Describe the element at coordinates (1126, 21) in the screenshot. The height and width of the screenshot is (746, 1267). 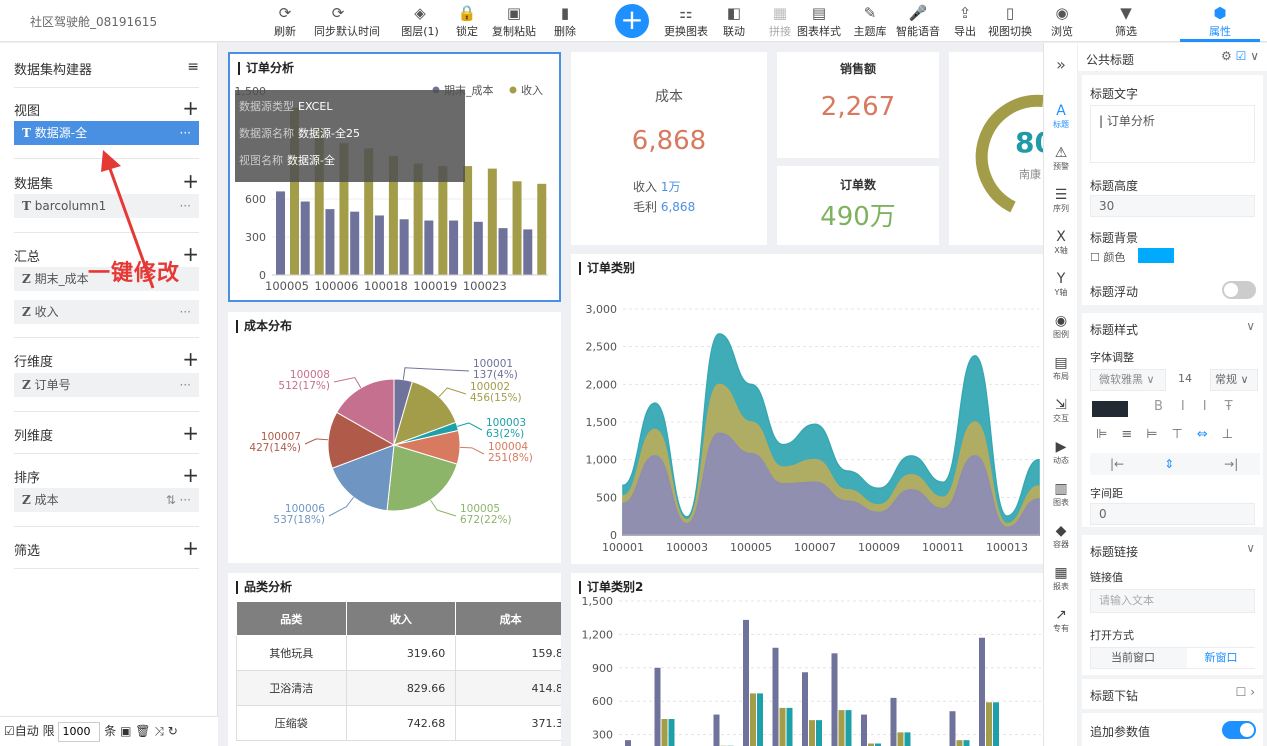
I see `toolbar-filter-button: ▼ 筛选` at that location.